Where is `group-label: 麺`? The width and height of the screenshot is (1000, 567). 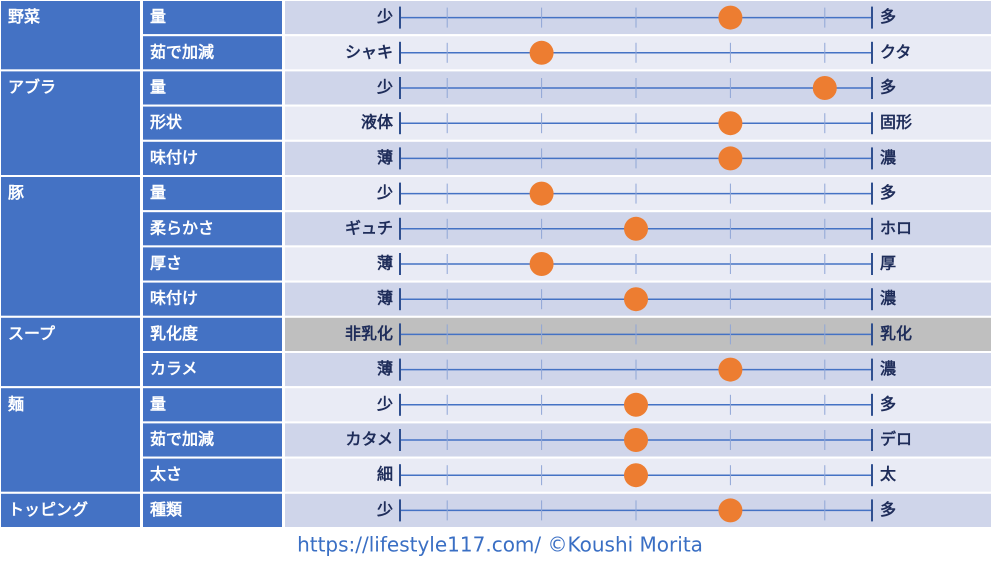
group-label: 麺 is located at coordinates (15, 403).